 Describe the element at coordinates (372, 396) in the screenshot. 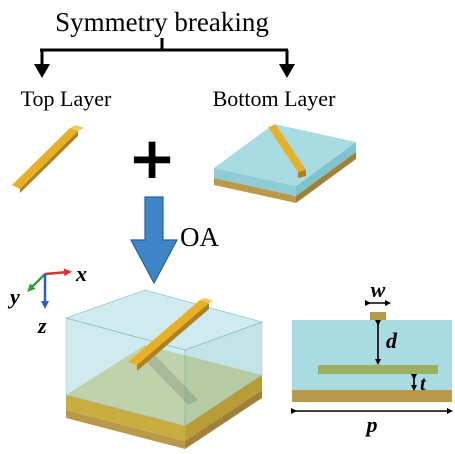

I see `cross-section-substrate` at that location.